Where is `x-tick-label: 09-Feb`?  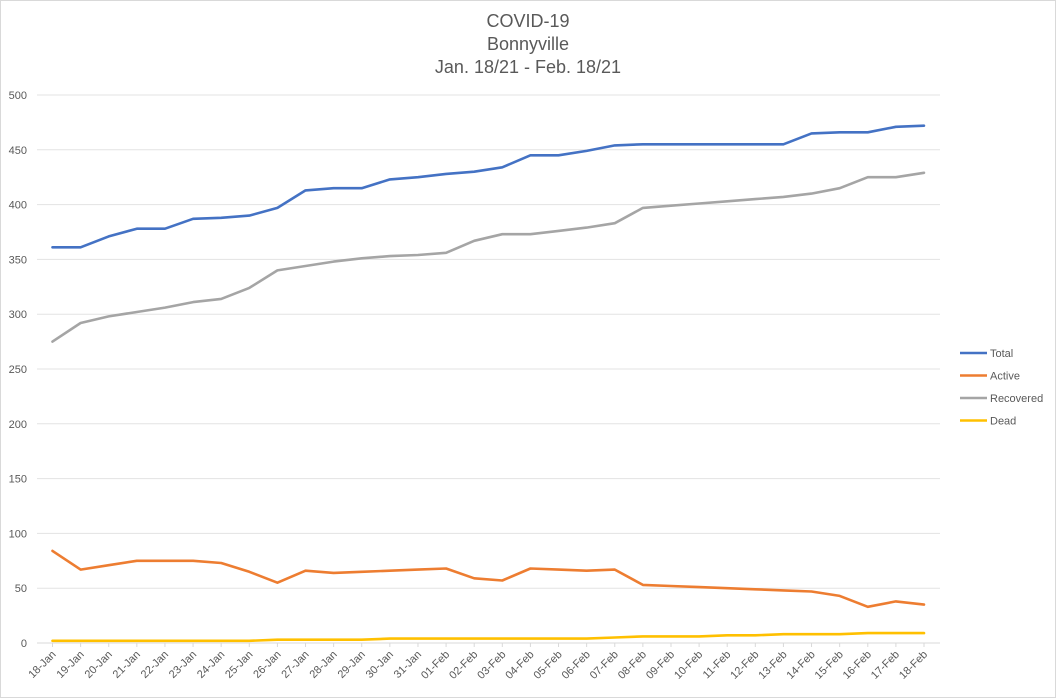
x-tick-label: 09-Feb is located at coordinates (660, 665).